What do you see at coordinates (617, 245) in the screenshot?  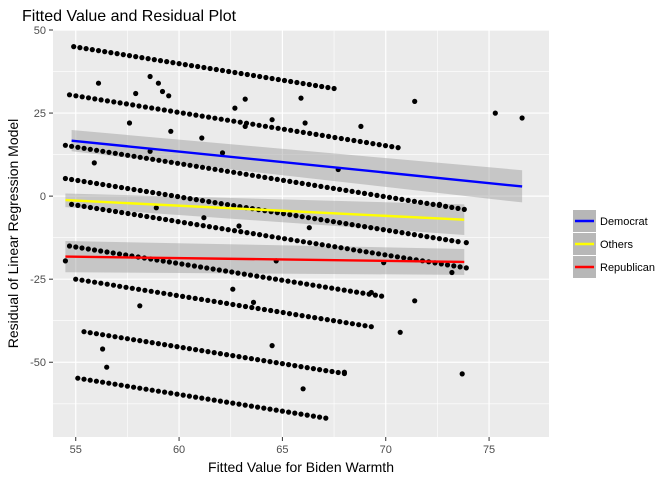 I see `legend-label: Others` at bounding box center [617, 245].